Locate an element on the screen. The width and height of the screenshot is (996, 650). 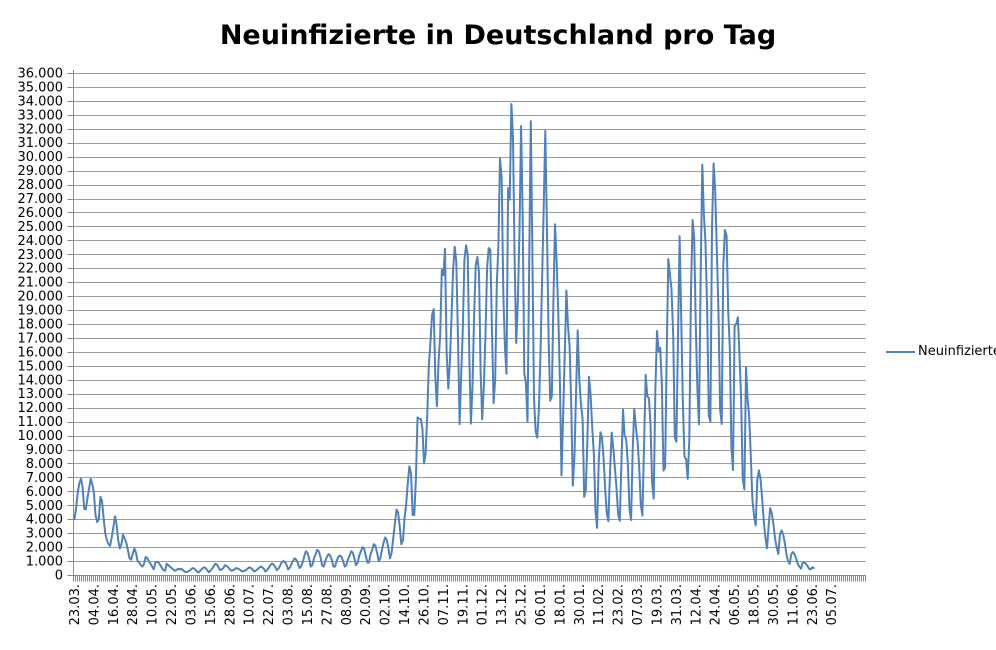
y-axis-tick-label: 26.000 is located at coordinates (41, 213).